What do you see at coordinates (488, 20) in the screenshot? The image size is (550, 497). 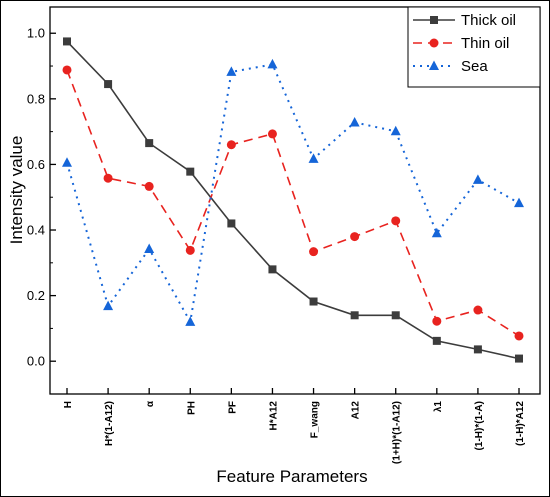 I see `legend-label: Thick oil` at bounding box center [488, 20].